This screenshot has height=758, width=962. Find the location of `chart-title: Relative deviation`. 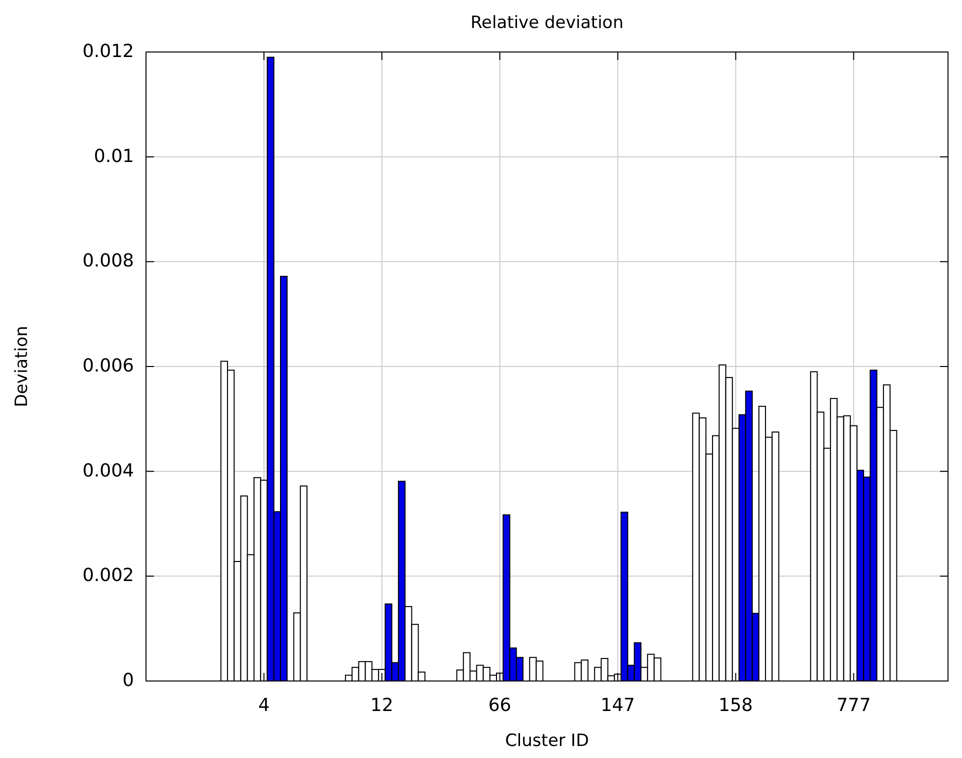

chart-title: Relative deviation is located at coordinates (547, 23).